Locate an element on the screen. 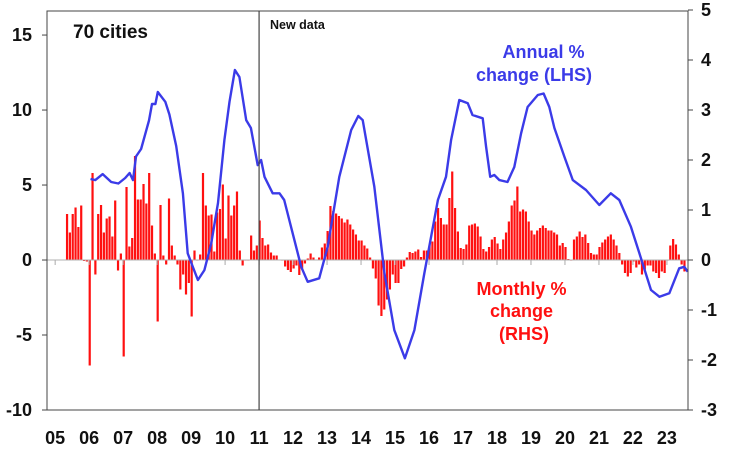 This screenshot has height=450, width=732. right-axis-tick-label: -2 is located at coordinates (709, 360).